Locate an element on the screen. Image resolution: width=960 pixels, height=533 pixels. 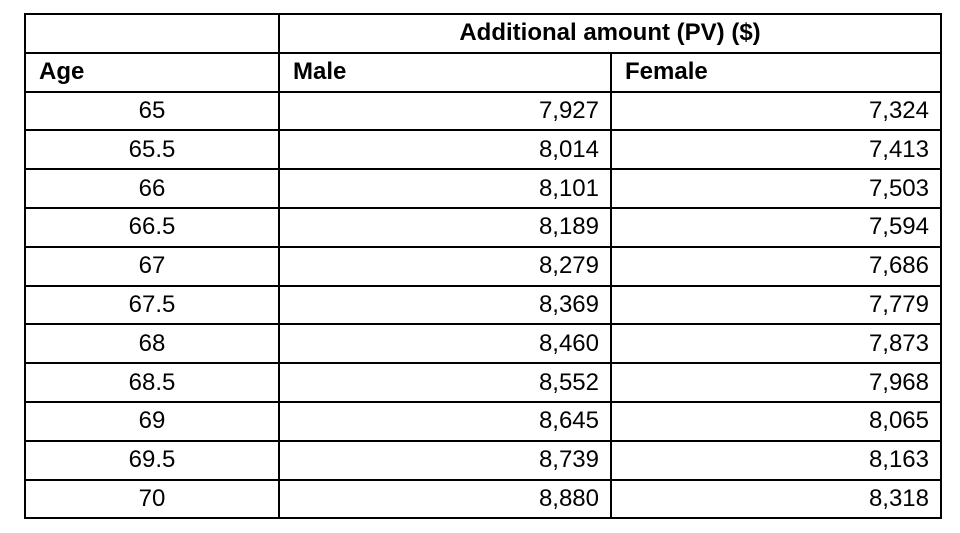
male-value: 8,880 is located at coordinates (445, 499).